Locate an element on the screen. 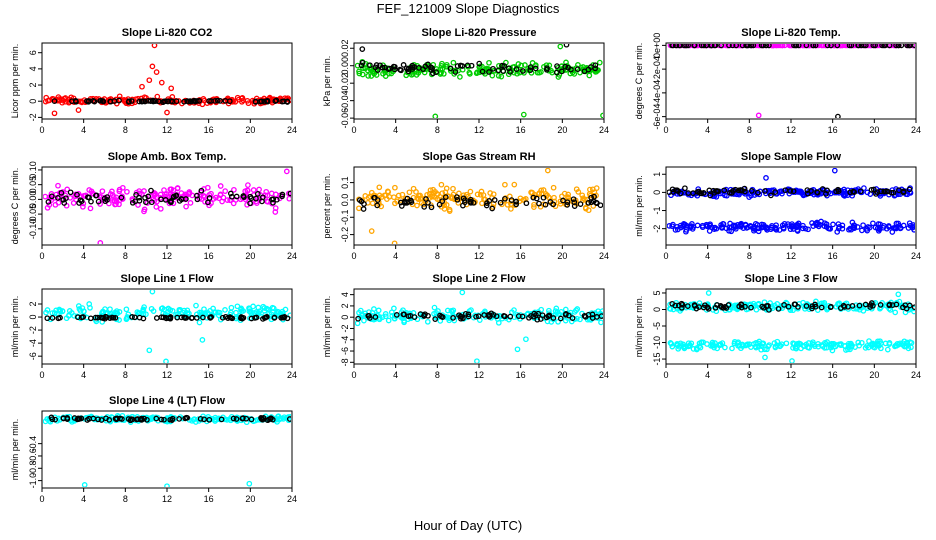 This screenshot has width=936, height=540. y-tick-label: 0 is located at coordinates (345, 317).